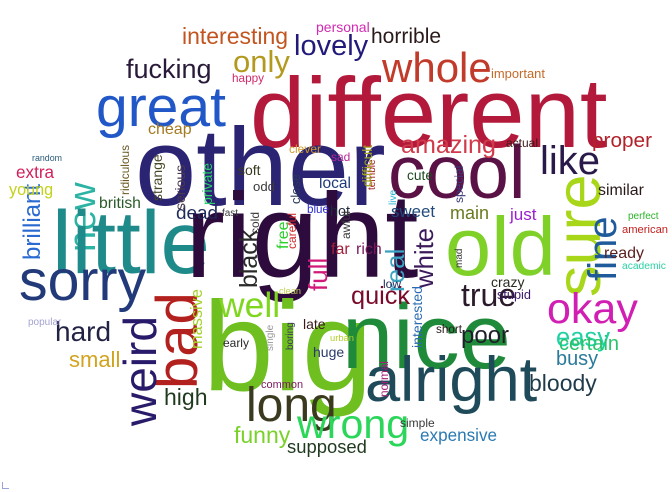 The height and width of the screenshot is (492, 672). I want to click on word-little: little, so click(131, 242).